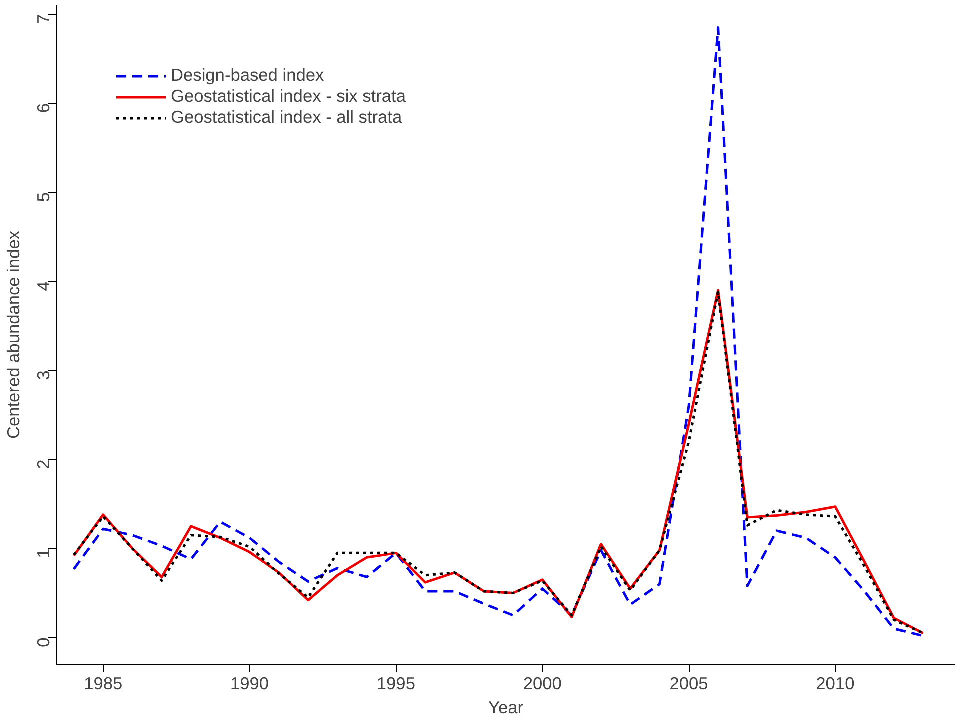 The height and width of the screenshot is (727, 967). I want to click on x-tick-label: 1995, so click(396, 684).